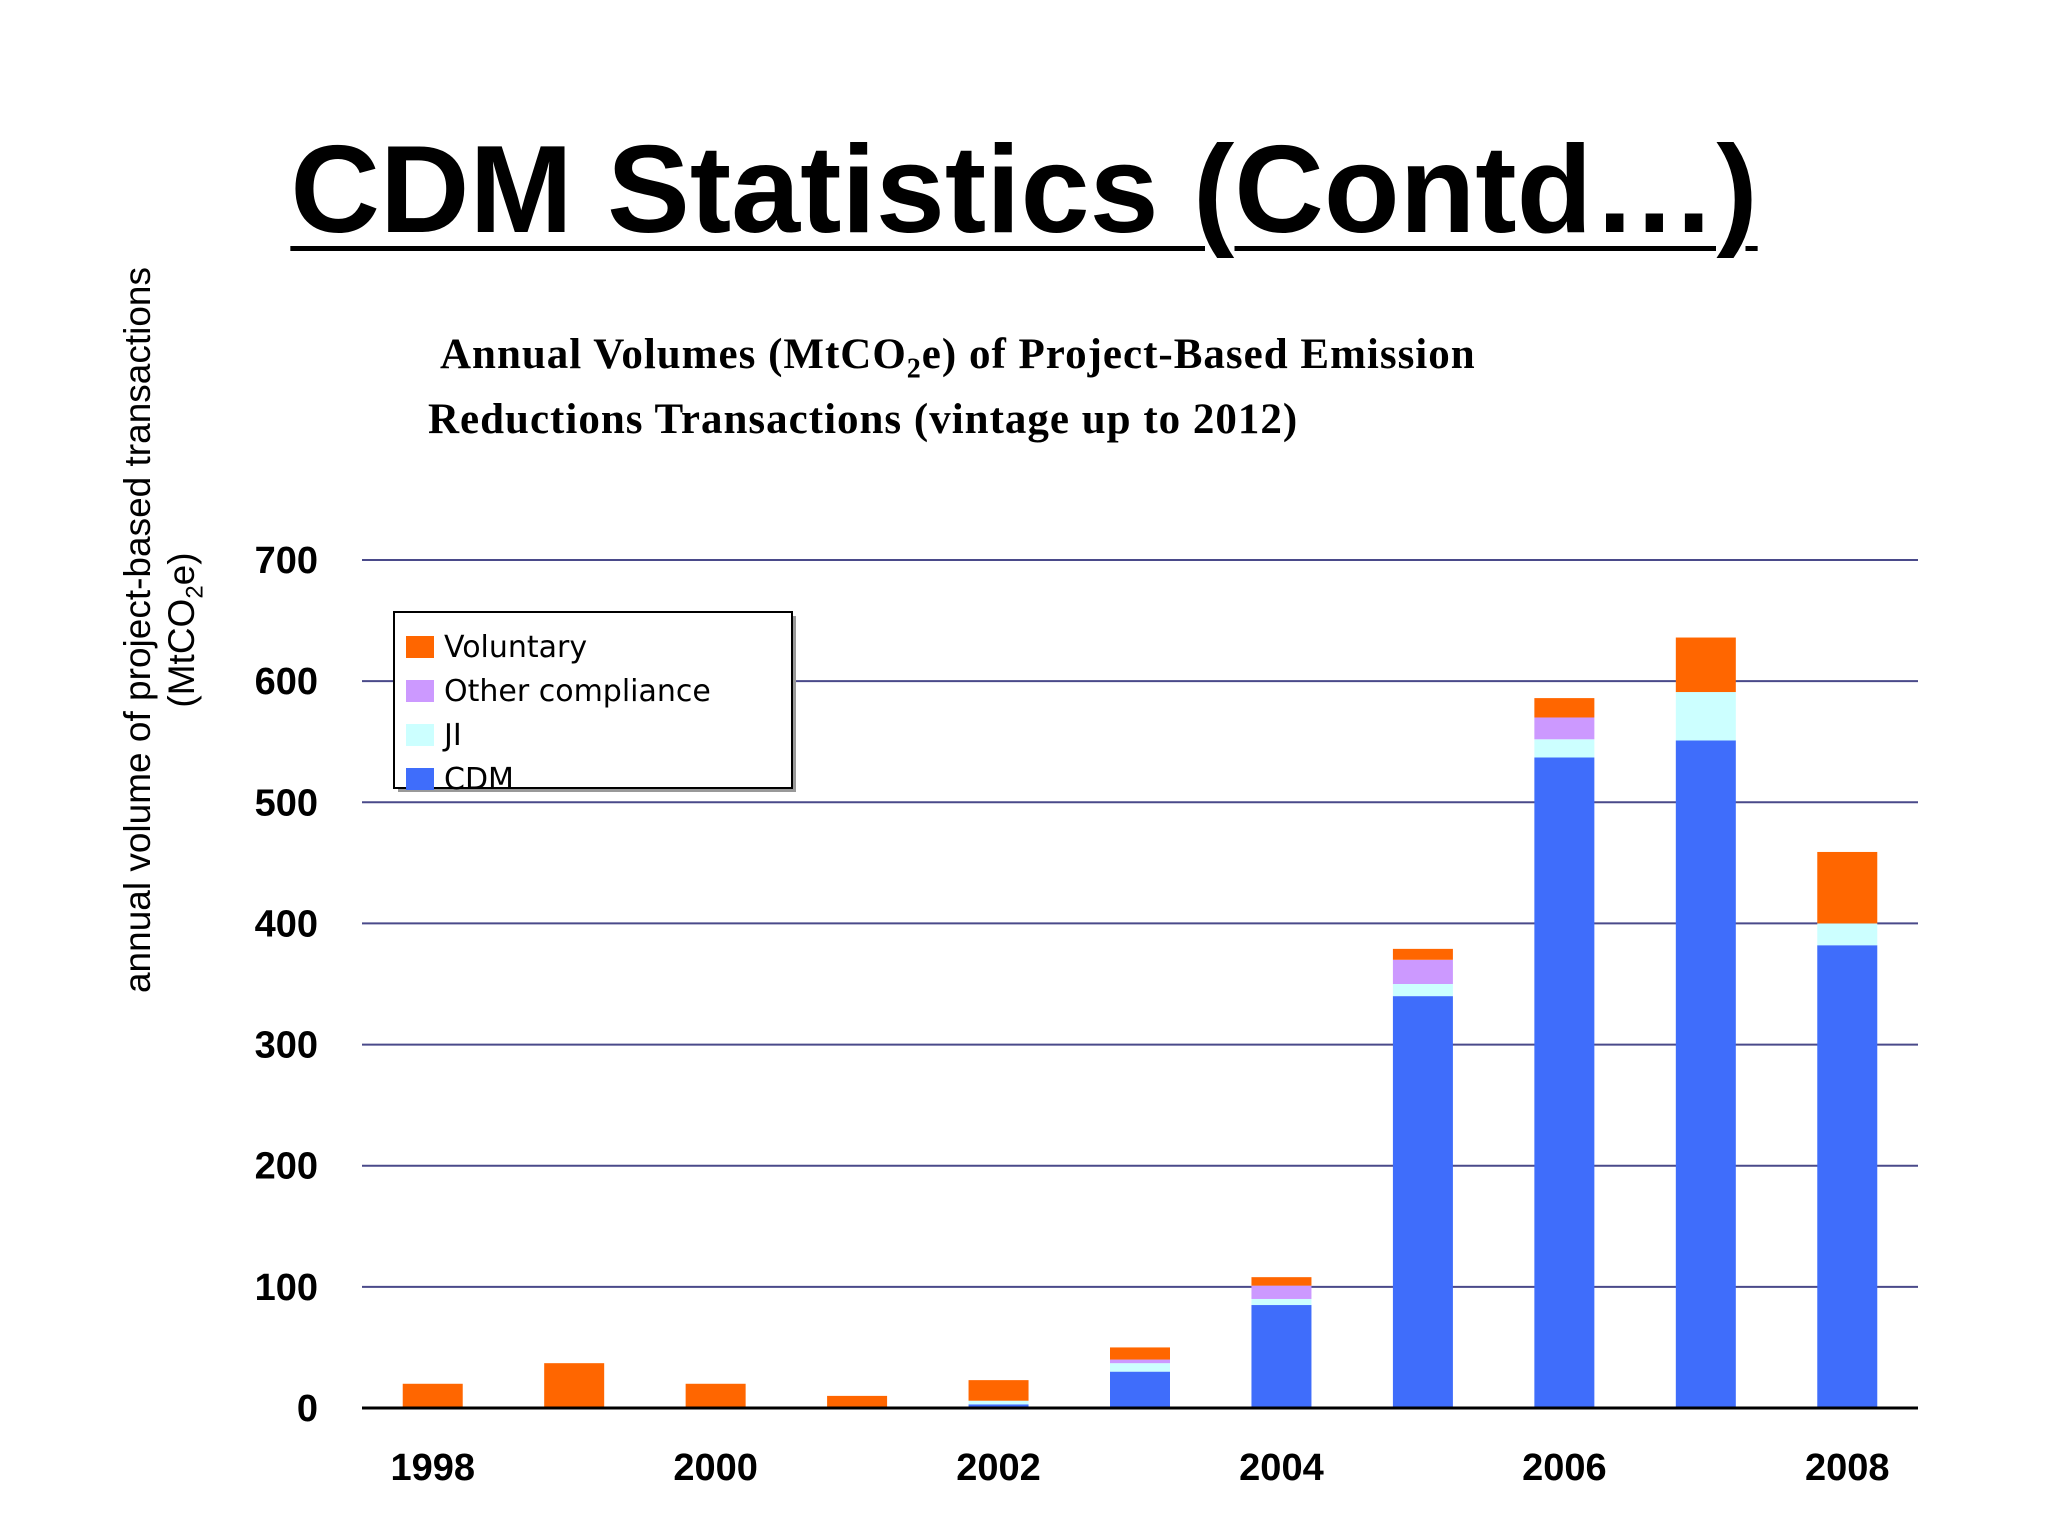  I want to click on y-tick-label-200: 200, so click(286, 1167).